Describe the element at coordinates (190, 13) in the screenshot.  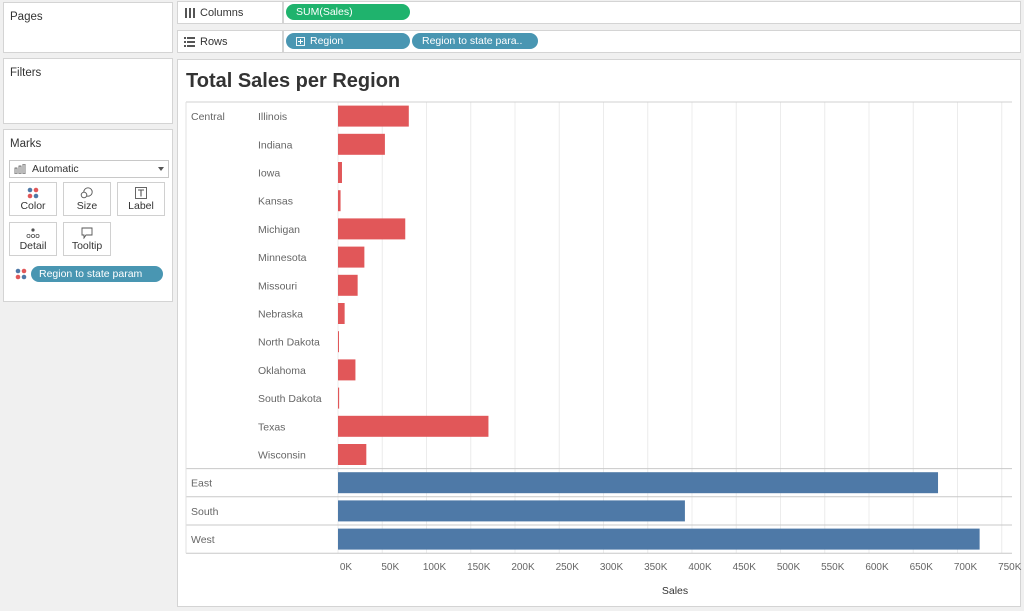
I see `columns-icon` at that location.